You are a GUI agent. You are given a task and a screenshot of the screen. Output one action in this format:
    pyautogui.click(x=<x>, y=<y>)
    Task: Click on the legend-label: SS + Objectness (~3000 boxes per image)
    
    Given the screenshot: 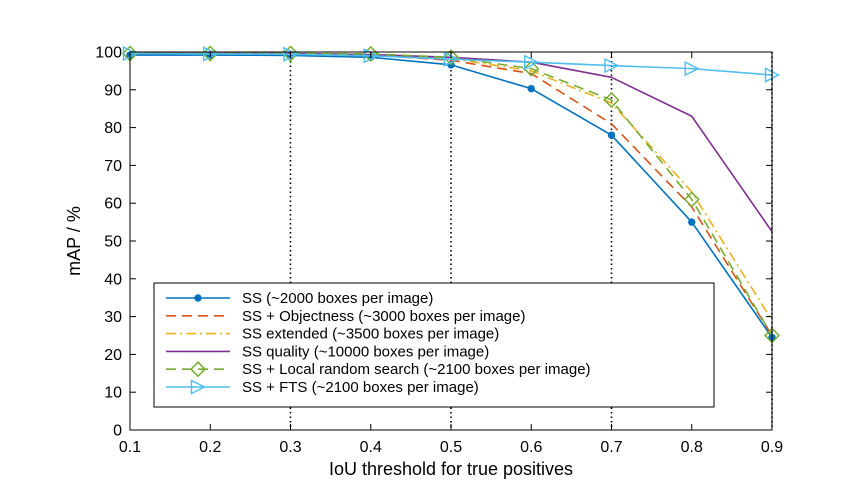 What is the action you would take?
    pyautogui.click(x=384, y=316)
    